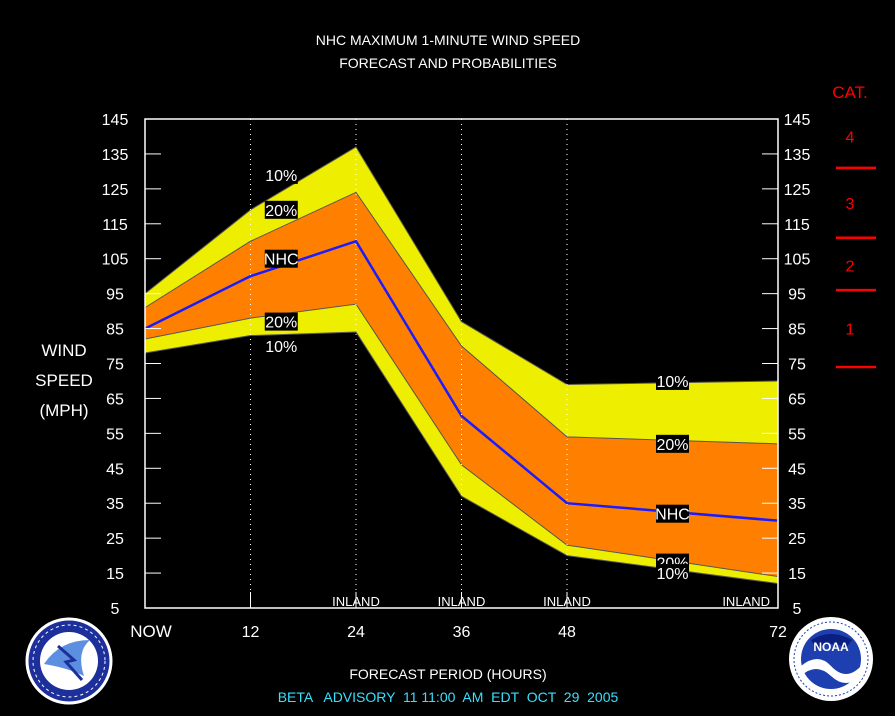 The height and width of the screenshot is (716, 895). I want to click on right-label-nhc-forecast-line-box, so click(672, 513).